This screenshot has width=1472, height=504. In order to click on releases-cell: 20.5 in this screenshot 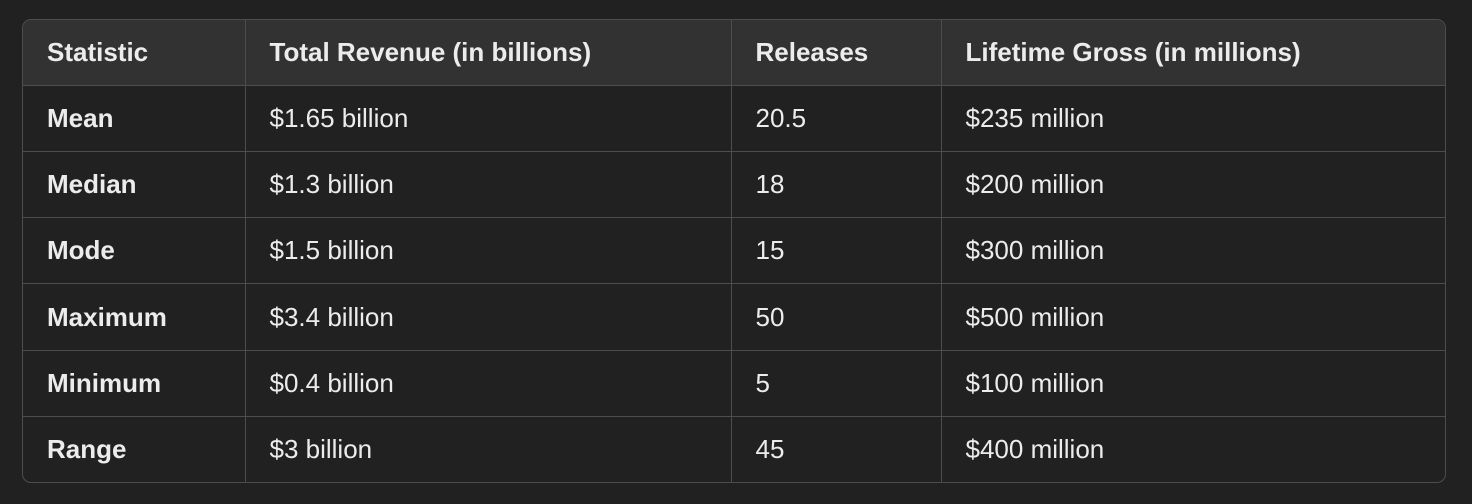, I will do `click(836, 119)`.